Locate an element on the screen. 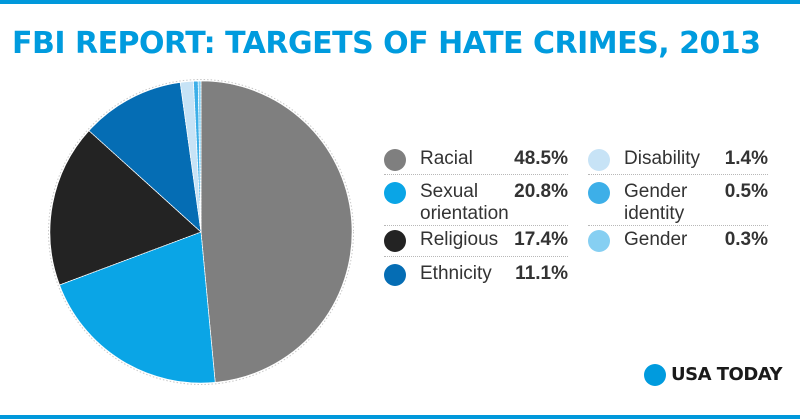 This screenshot has height=419, width=800. legend-item-gender: Gender 0.3% is located at coordinates (678, 241).